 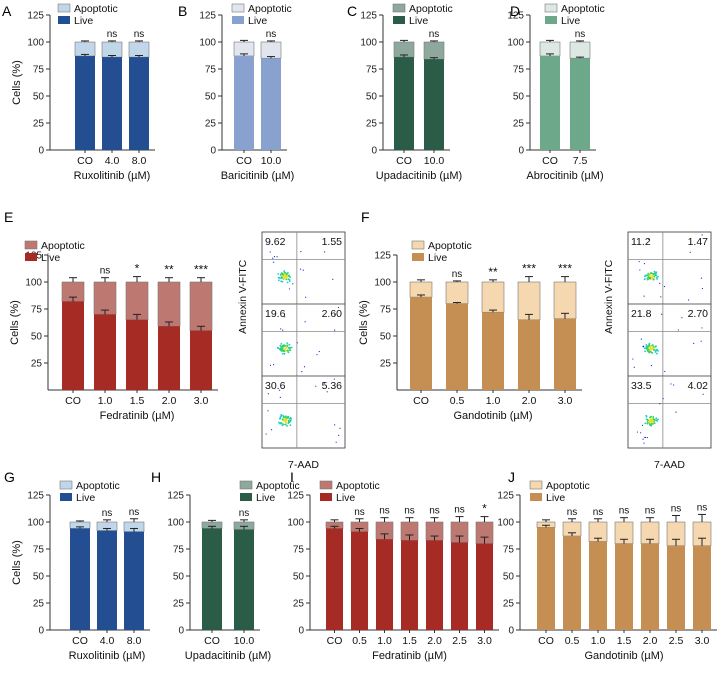 What do you see at coordinates (484, 509) in the screenshot?
I see `significance-label: *` at bounding box center [484, 509].